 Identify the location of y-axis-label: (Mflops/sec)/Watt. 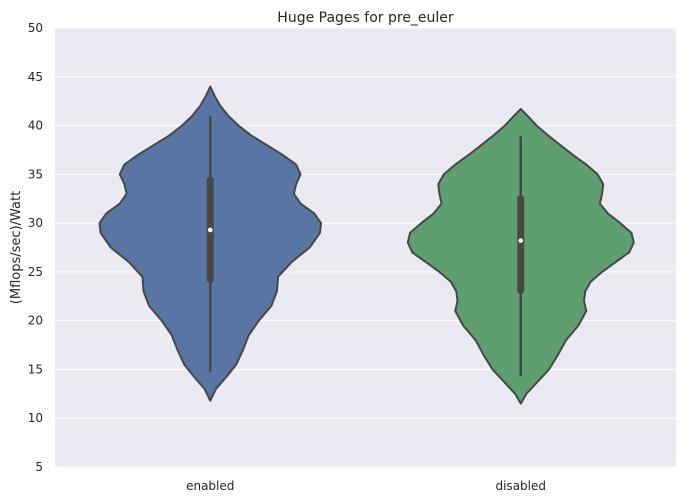
(16, 247).